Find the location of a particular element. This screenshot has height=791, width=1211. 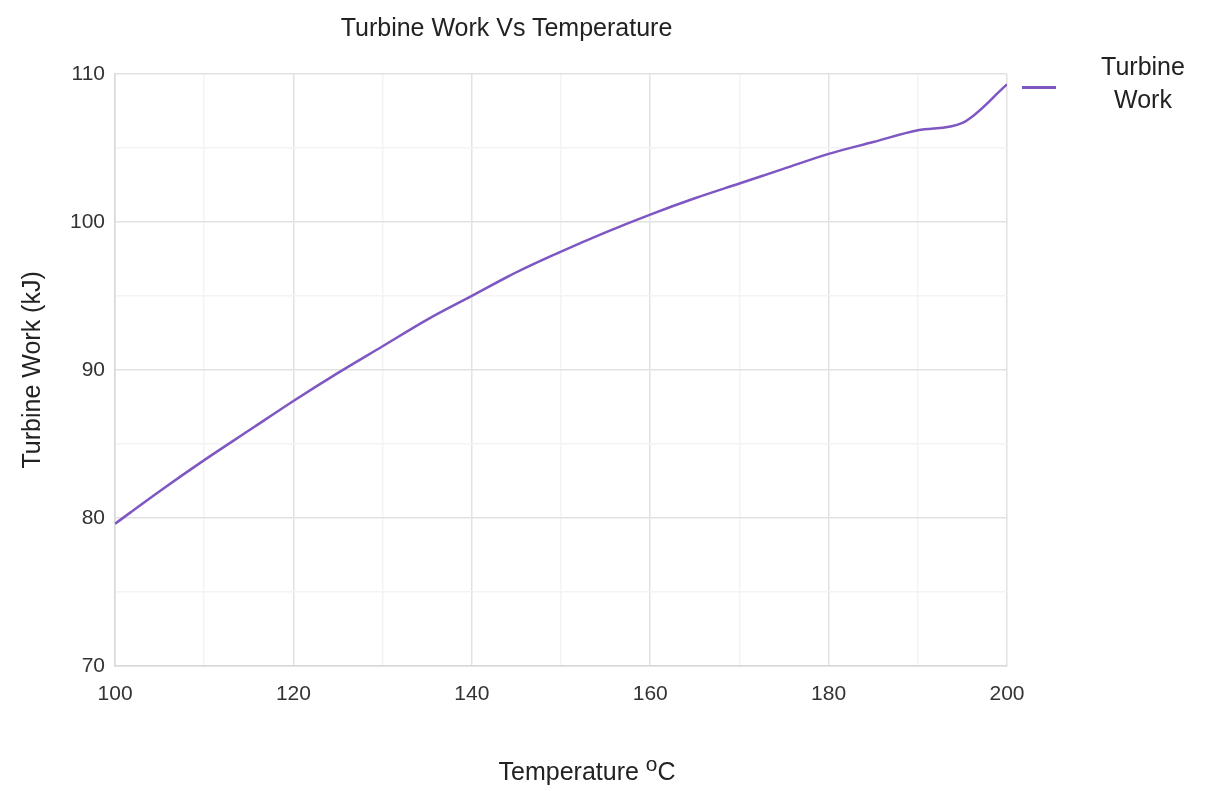

y-axis-title: Turbine Work (kJ) is located at coordinates (30, 370).